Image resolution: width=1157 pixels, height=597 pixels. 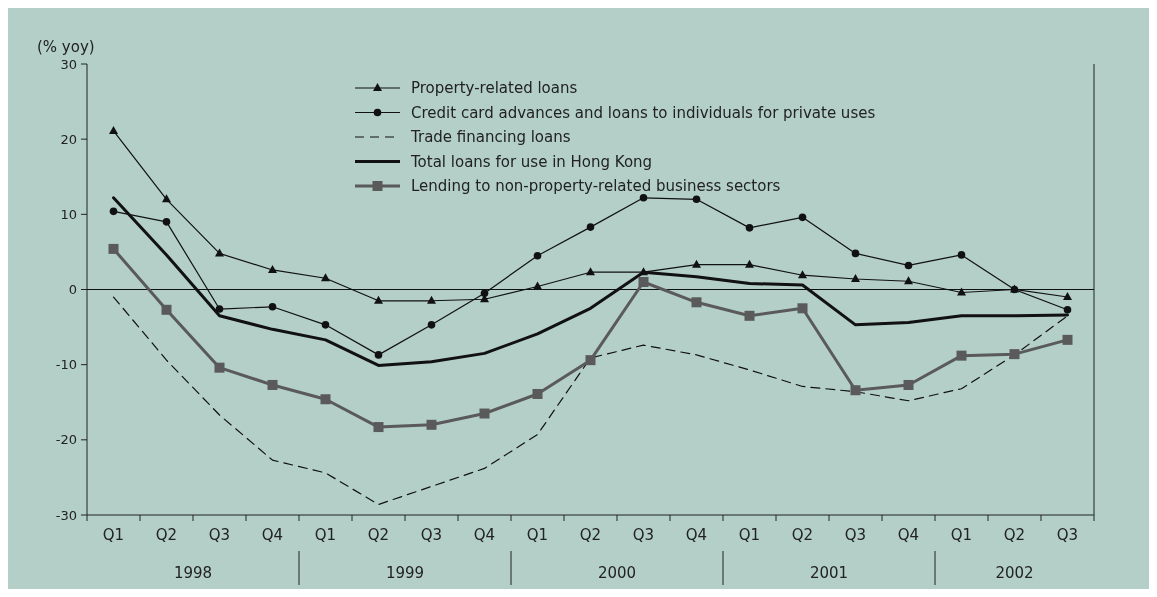 I want to click on y-tick-label: -30, so click(x=66, y=515).